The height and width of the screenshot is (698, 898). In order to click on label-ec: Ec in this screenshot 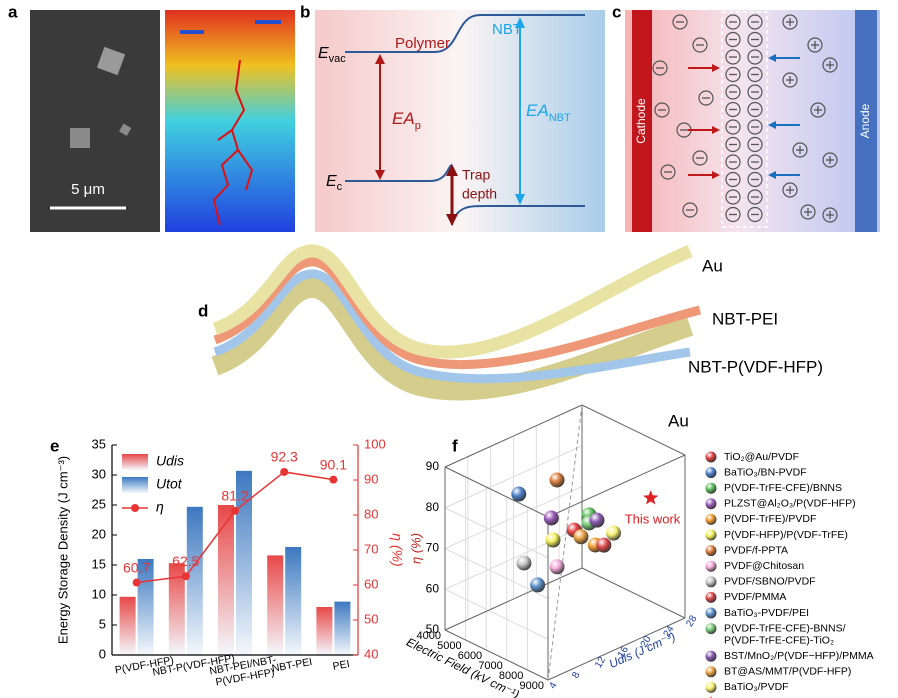, I will do `click(334, 183)`.